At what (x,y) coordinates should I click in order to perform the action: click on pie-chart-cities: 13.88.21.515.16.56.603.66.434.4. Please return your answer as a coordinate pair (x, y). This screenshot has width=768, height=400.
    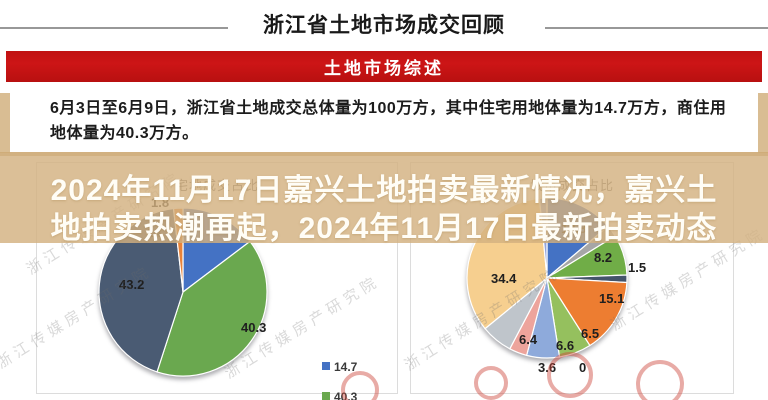
    Looking at the image, I should click on (556, 286).